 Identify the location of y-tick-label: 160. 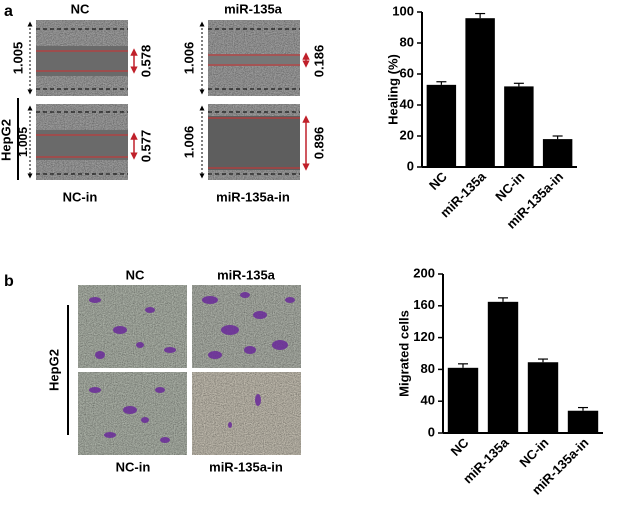
(424, 304).